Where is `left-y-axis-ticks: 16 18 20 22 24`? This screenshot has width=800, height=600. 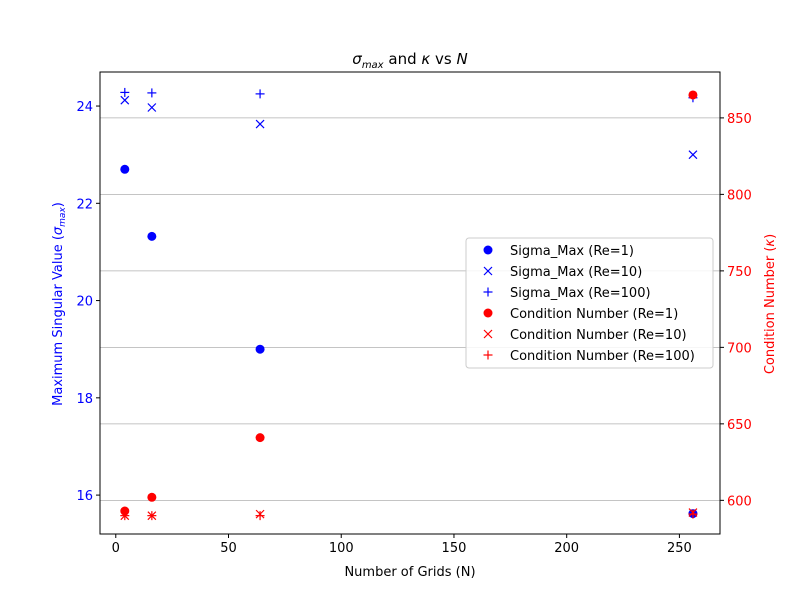 left-y-axis-ticks: 16 18 20 22 24 is located at coordinates (88, 302).